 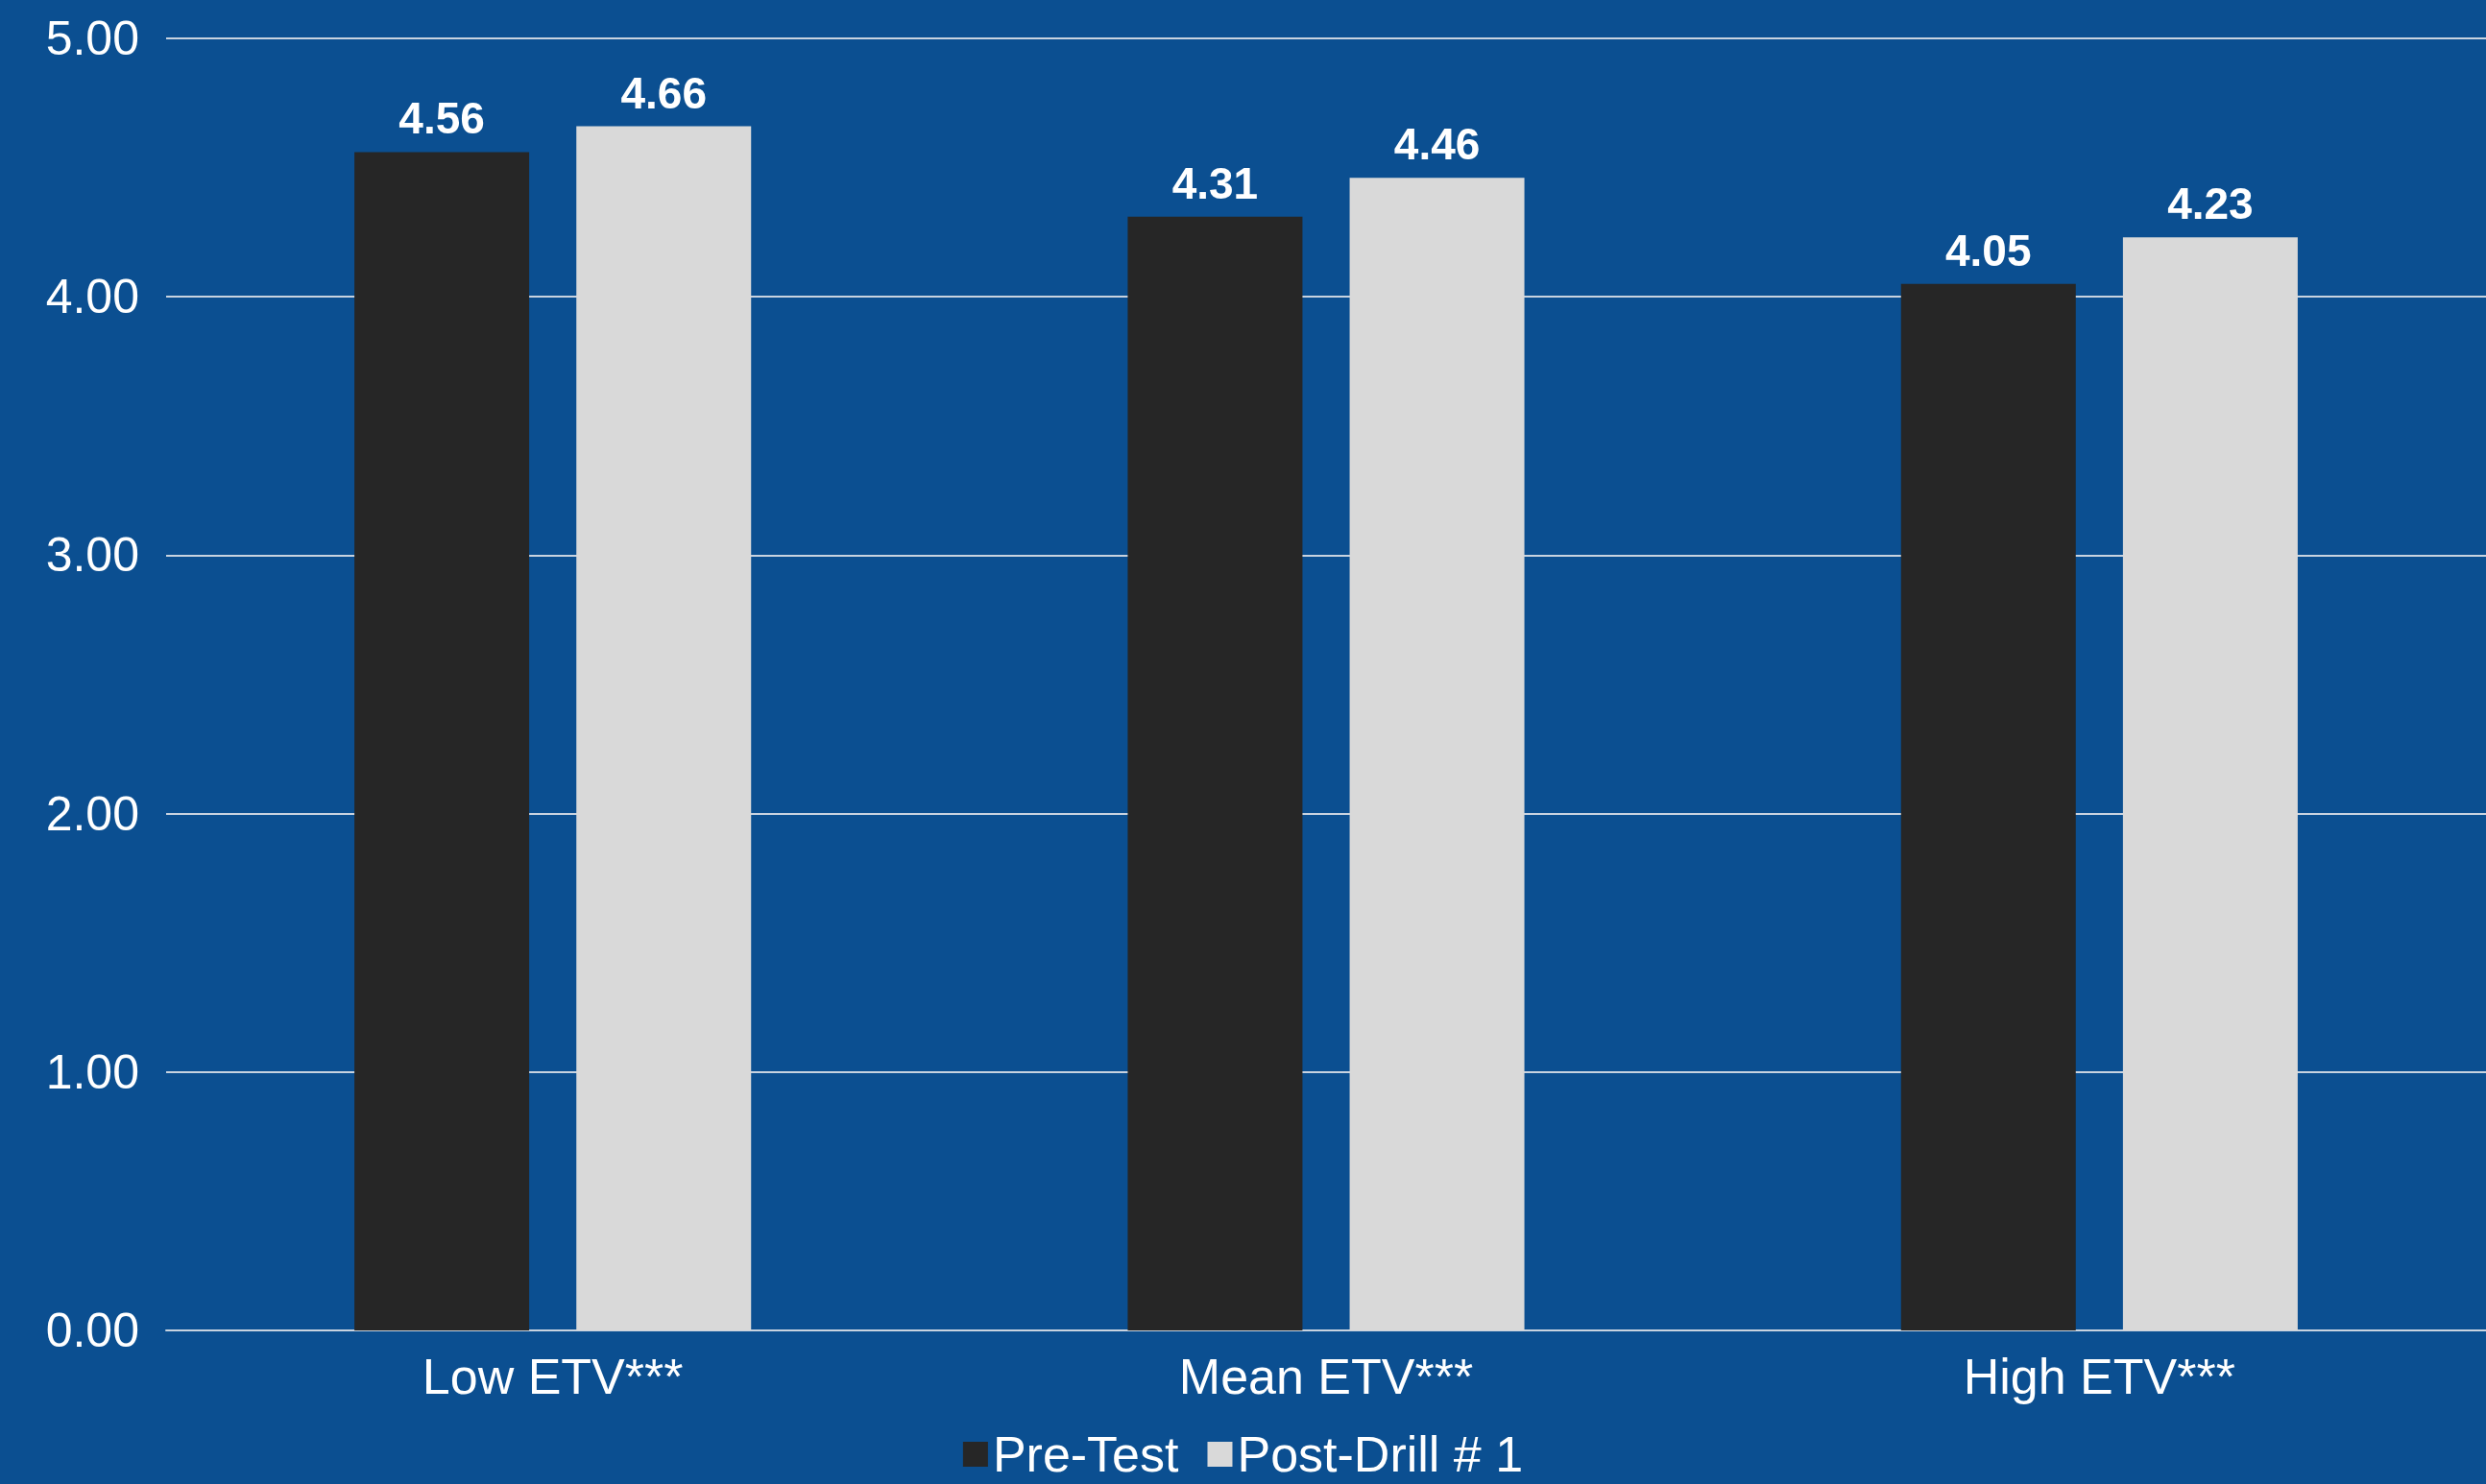 I want to click on data-label: 4.46, so click(x=1437, y=144).